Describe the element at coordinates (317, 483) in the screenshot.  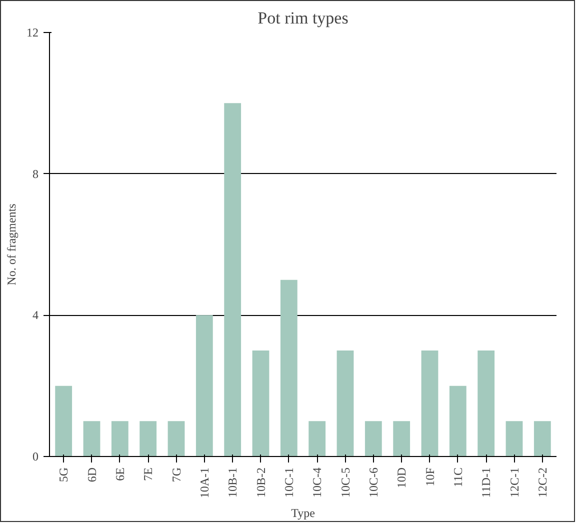
I see `x-tick-label: 10C-4` at that location.